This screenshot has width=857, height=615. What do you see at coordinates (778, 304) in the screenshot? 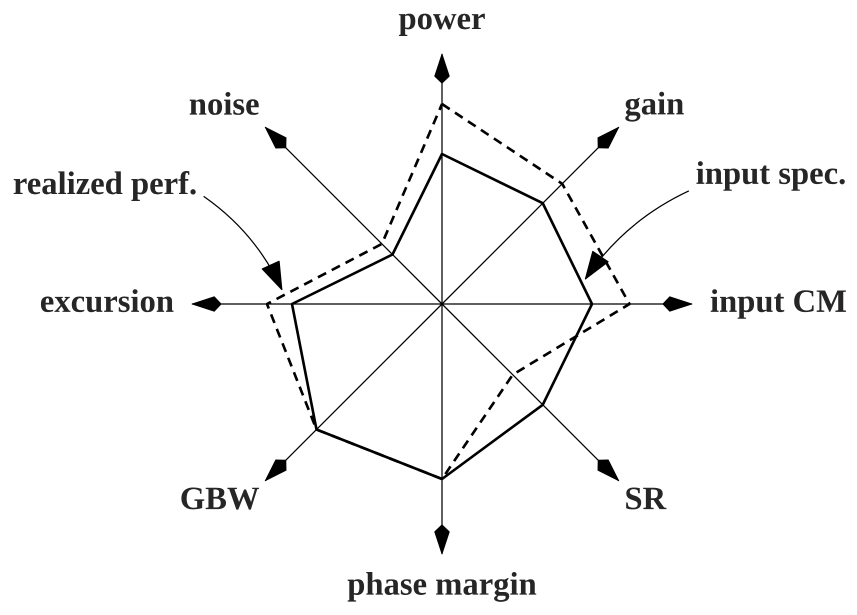
I see `spoke-label: input CM` at bounding box center [778, 304].